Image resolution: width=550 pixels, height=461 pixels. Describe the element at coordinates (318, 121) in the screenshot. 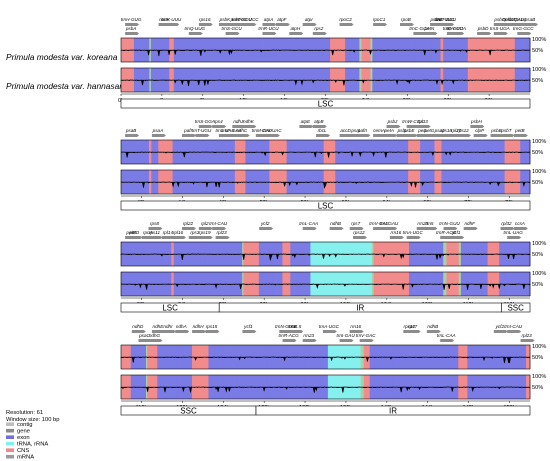

I see `gene-label: atpB` at that location.